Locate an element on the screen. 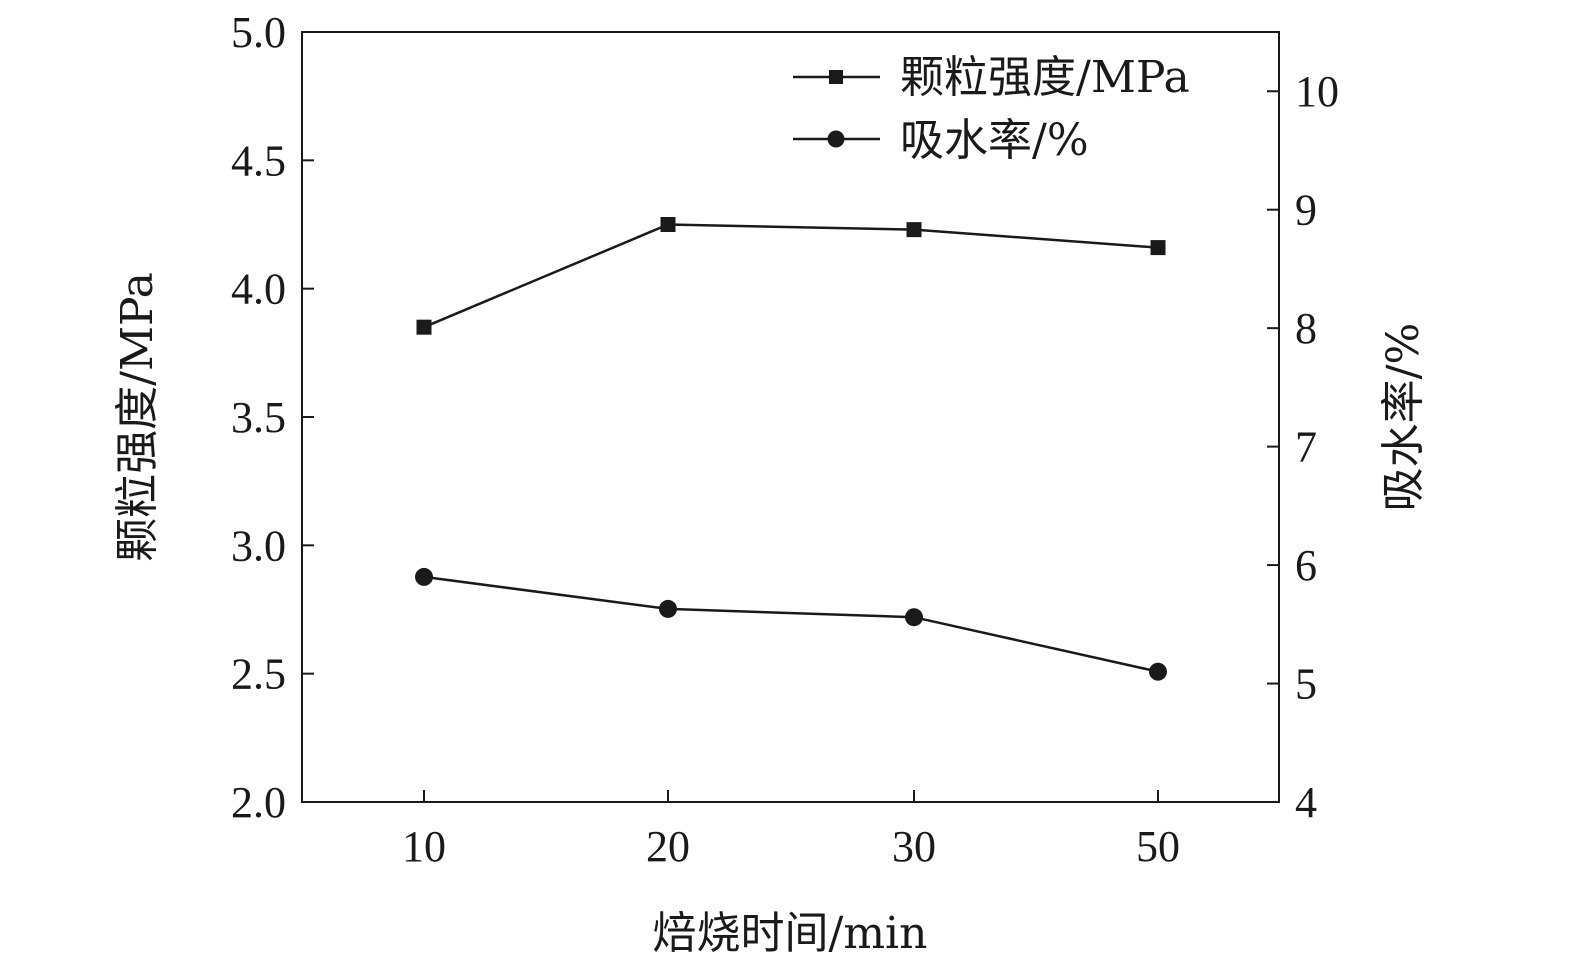 Image resolution: width=1575 pixels, height=971 pixels. legend-item-strength: 颗粒强度/MPa is located at coordinates (991, 77).